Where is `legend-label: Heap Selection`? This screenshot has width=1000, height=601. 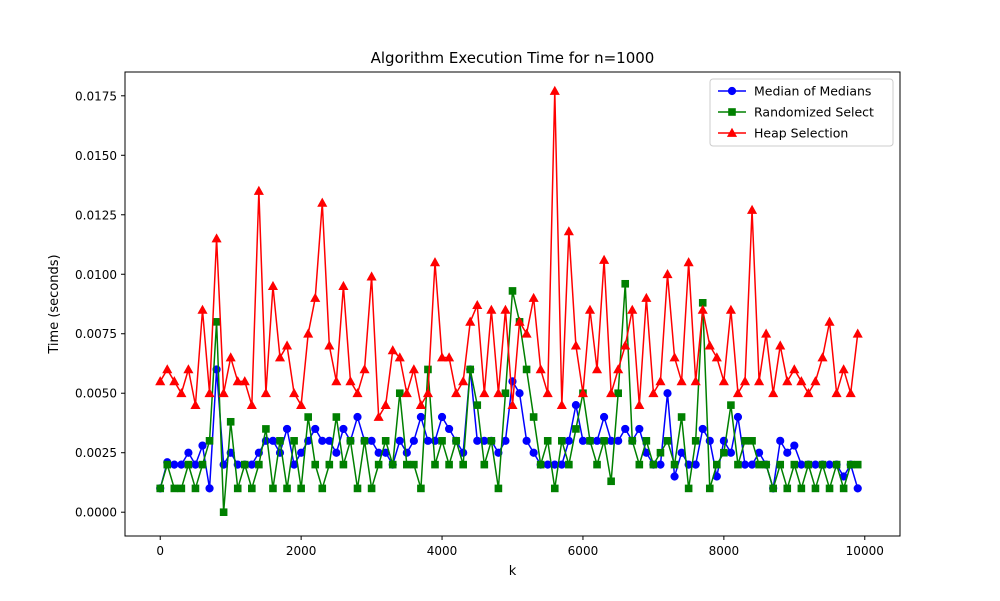
legend-label: Heap Selection is located at coordinates (801, 133).